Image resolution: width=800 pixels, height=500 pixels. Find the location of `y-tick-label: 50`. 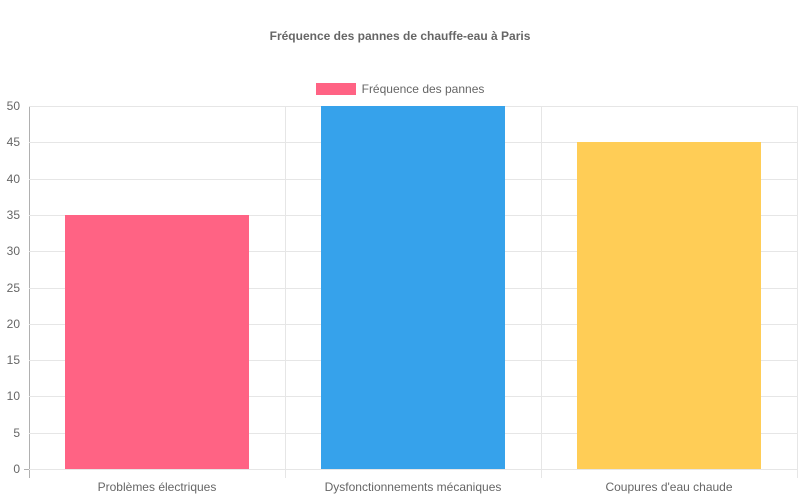

y-tick-label: 50 is located at coordinates (13, 106).